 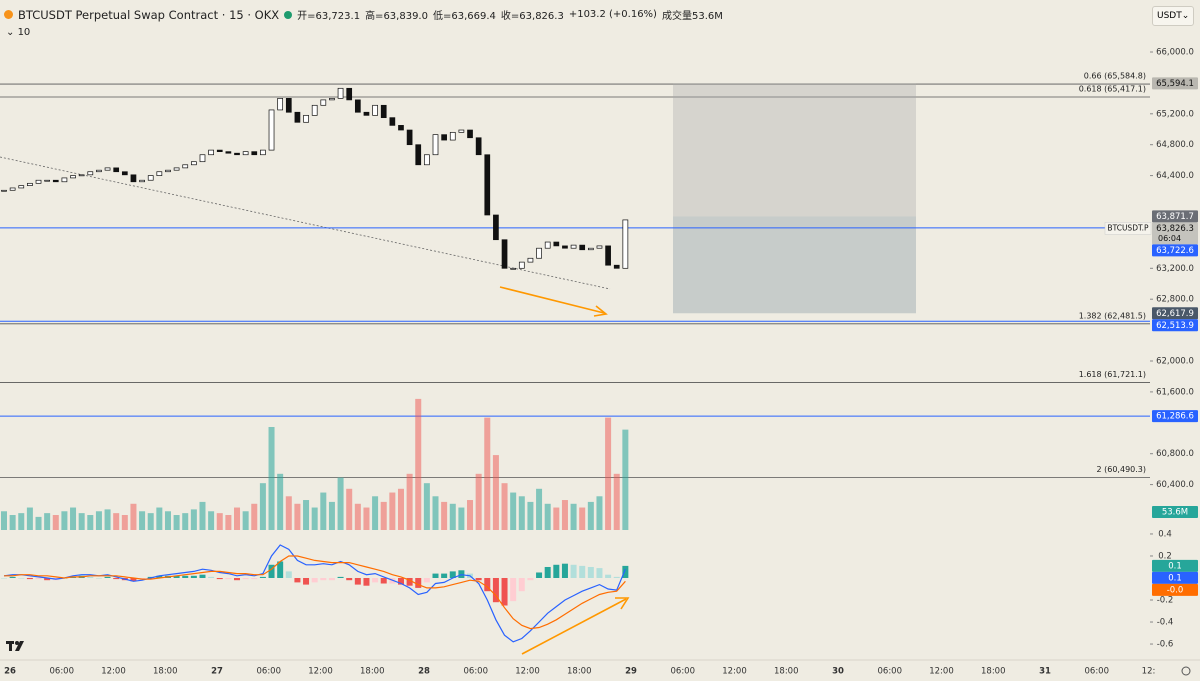 I want to click on ohlc: 成交量53.6M, so click(x=692, y=16).